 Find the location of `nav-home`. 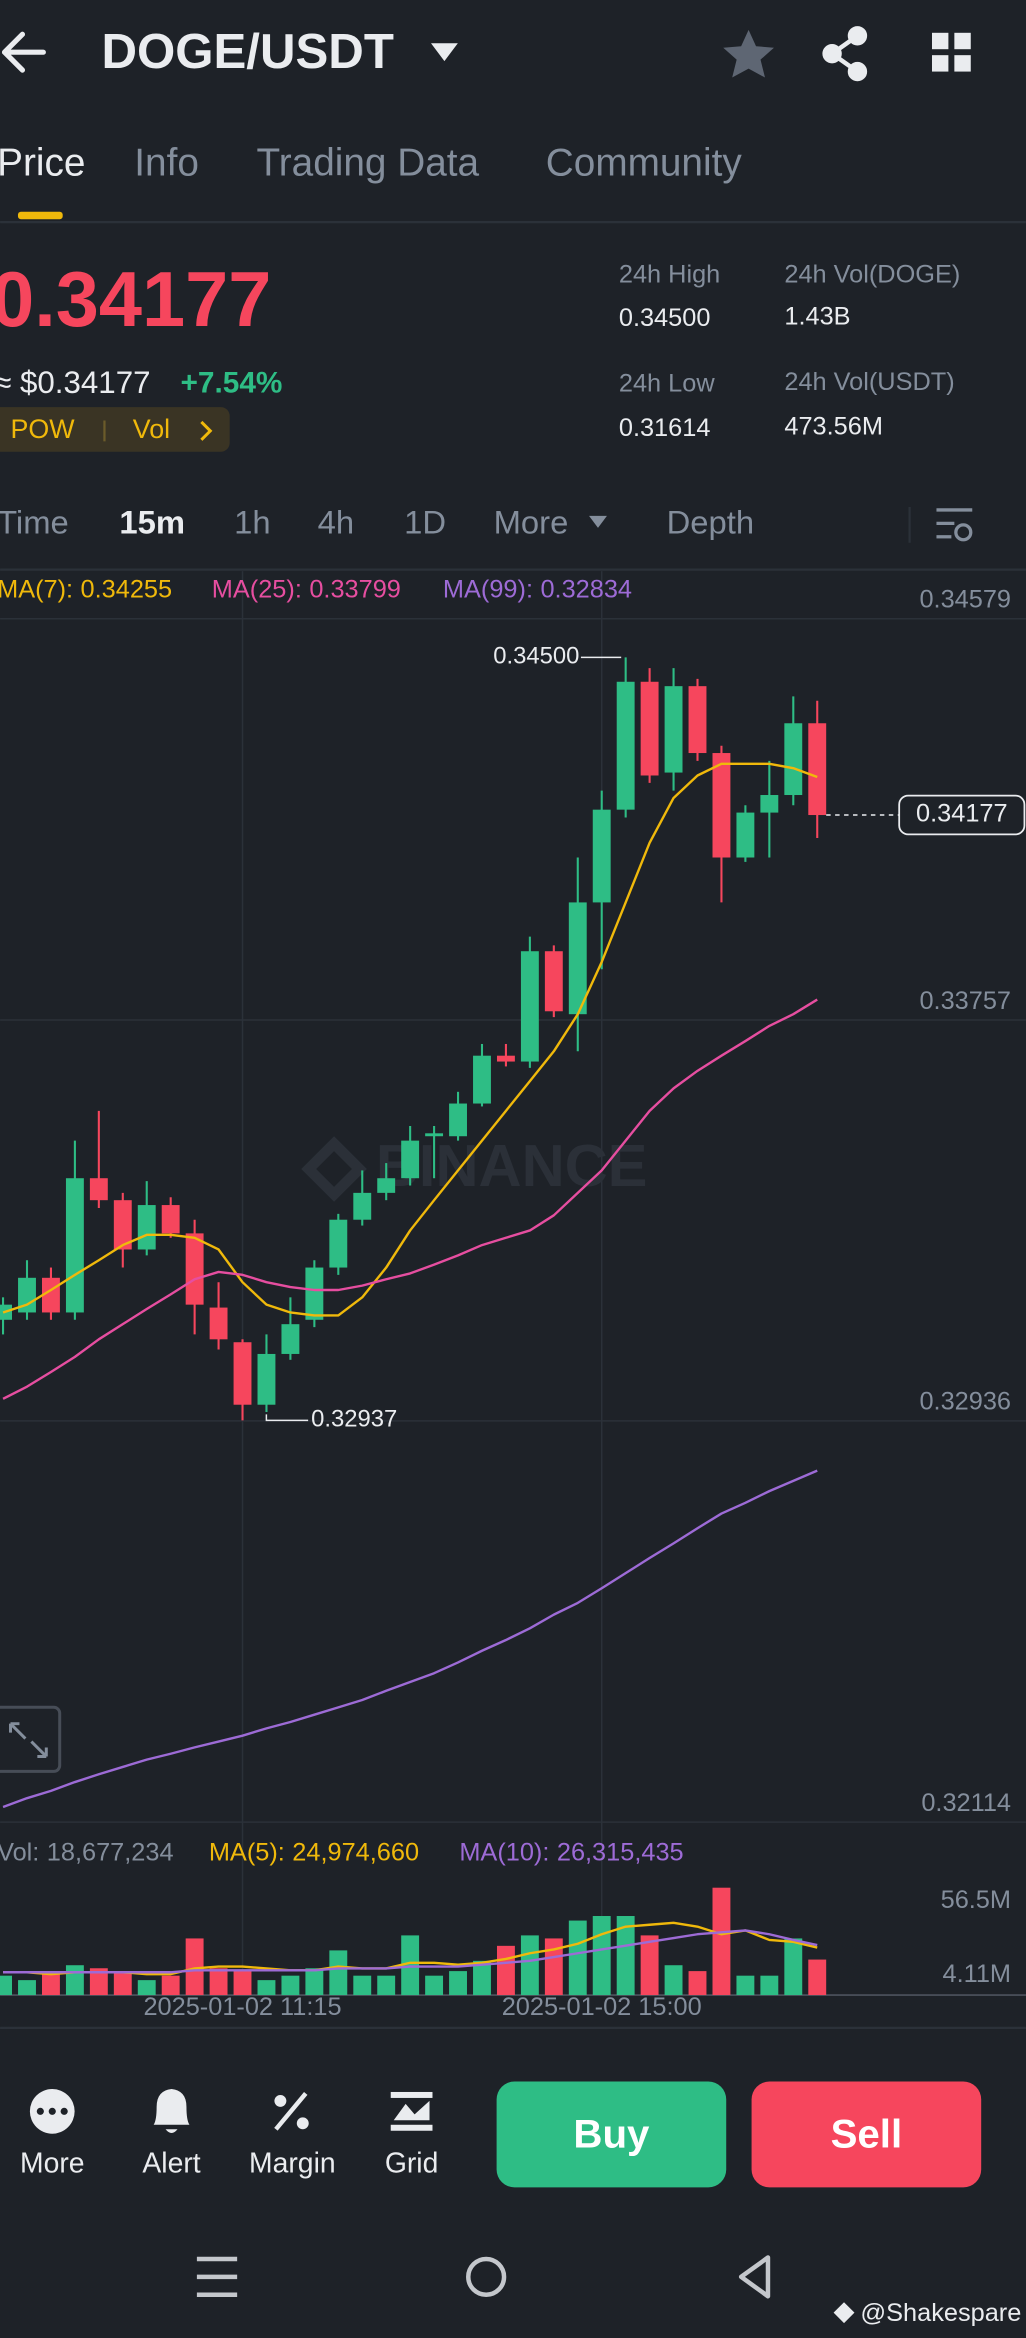

nav-home is located at coordinates (486, 2276).